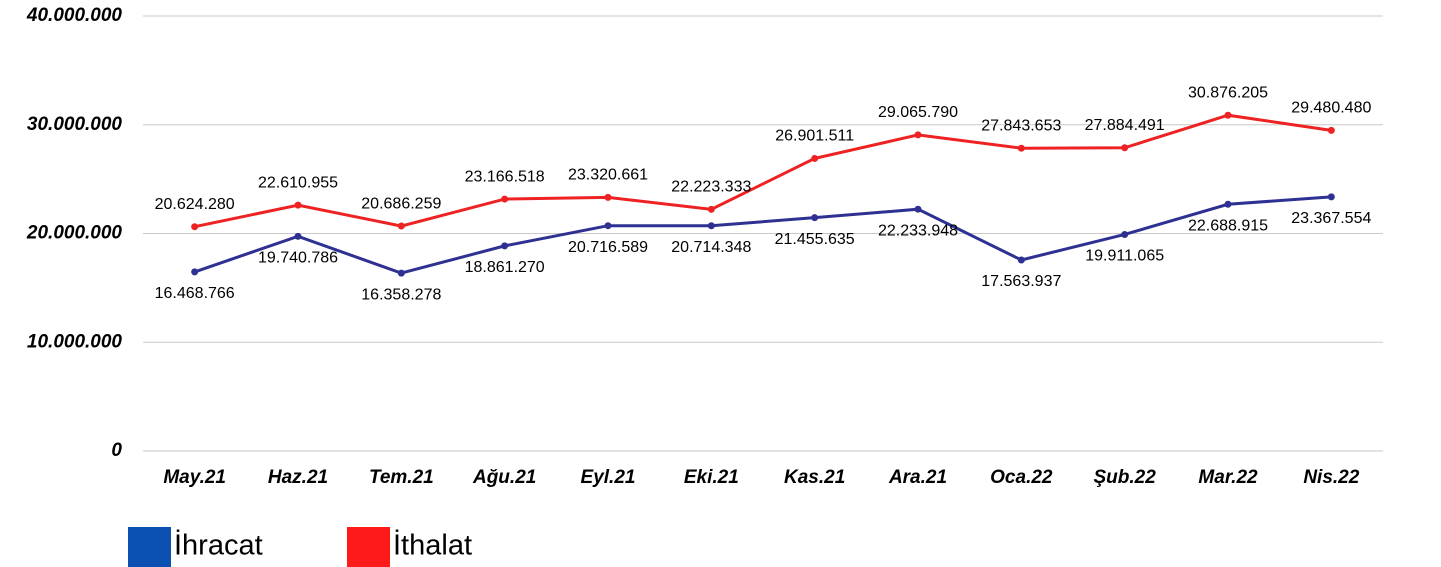  Describe the element at coordinates (1021, 125) in the screenshot. I see `data-label: 27.843.653` at that location.